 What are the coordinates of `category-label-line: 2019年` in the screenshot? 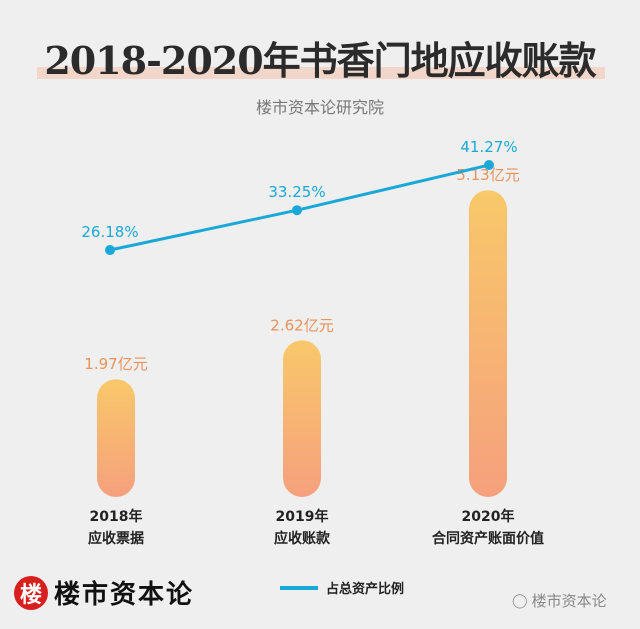 It's located at (302, 517).